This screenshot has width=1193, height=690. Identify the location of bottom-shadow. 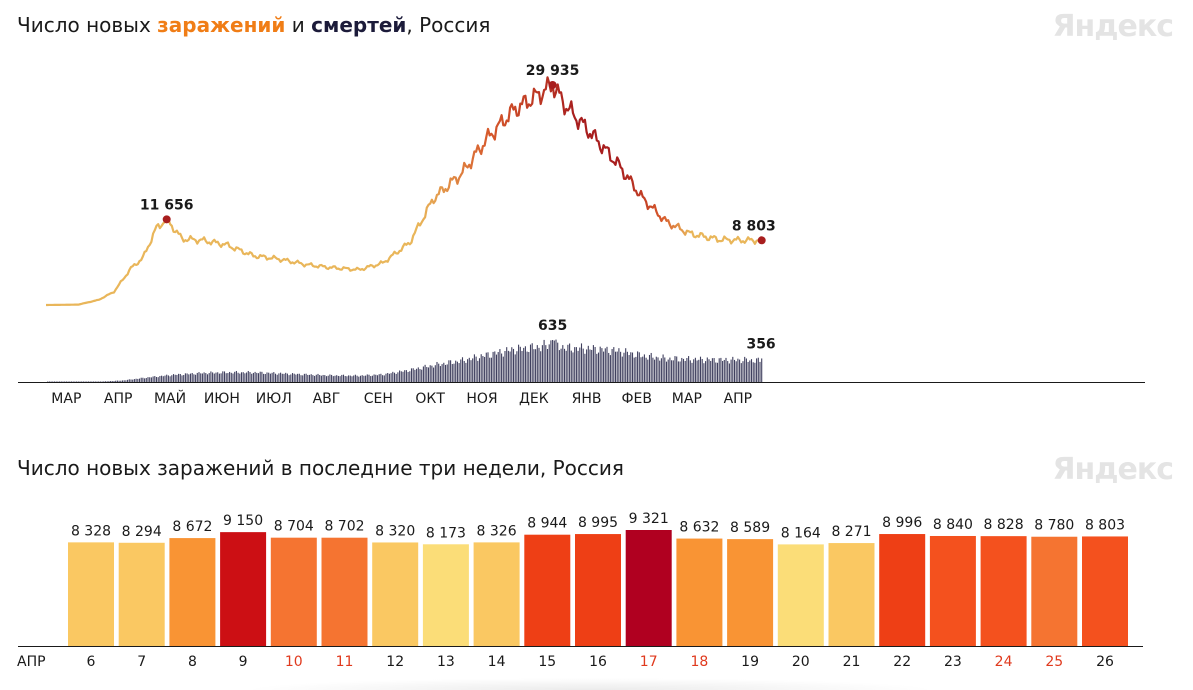
(590, 684).